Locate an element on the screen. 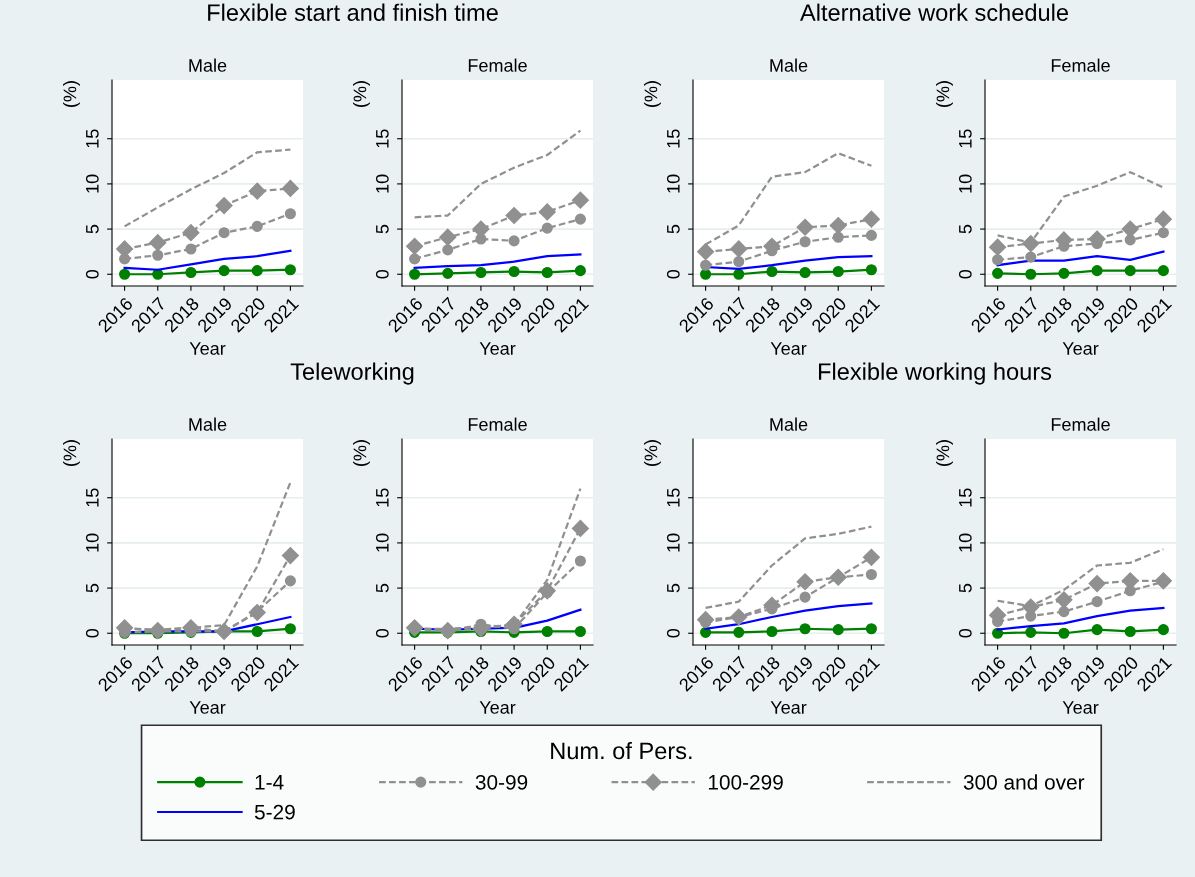 Image resolution: width=1195 pixels, height=877 pixels. legend-label: 100-299 is located at coordinates (745, 782).